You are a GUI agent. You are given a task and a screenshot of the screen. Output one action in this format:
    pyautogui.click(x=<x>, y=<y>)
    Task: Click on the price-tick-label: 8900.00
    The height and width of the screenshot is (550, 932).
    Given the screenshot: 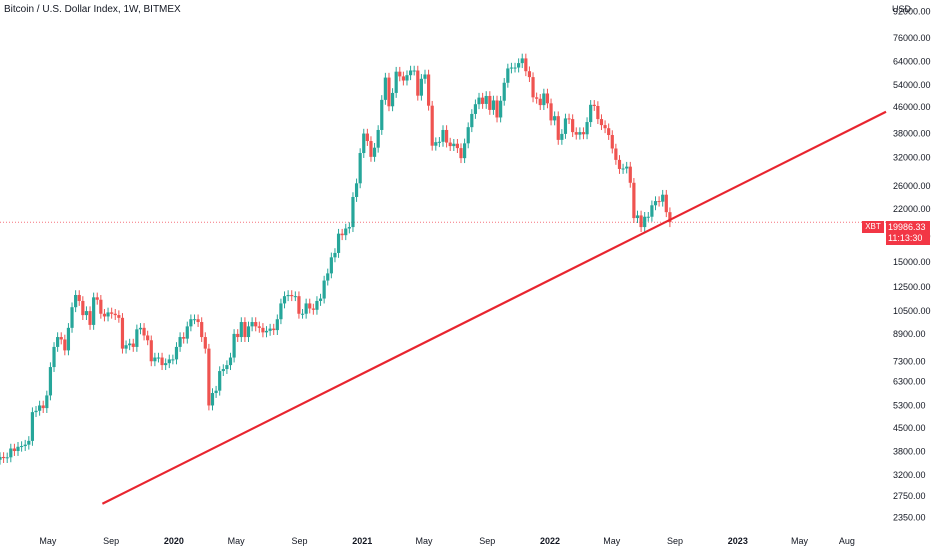 What is the action you would take?
    pyautogui.click(x=909, y=334)
    